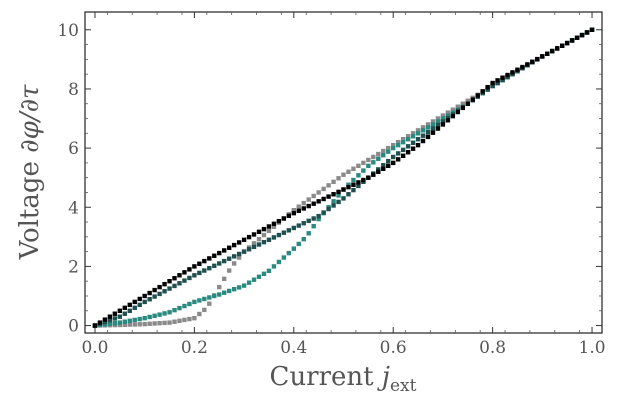 The image size is (618, 398). I want to click on x-axis-label: Current jext, so click(343, 379).